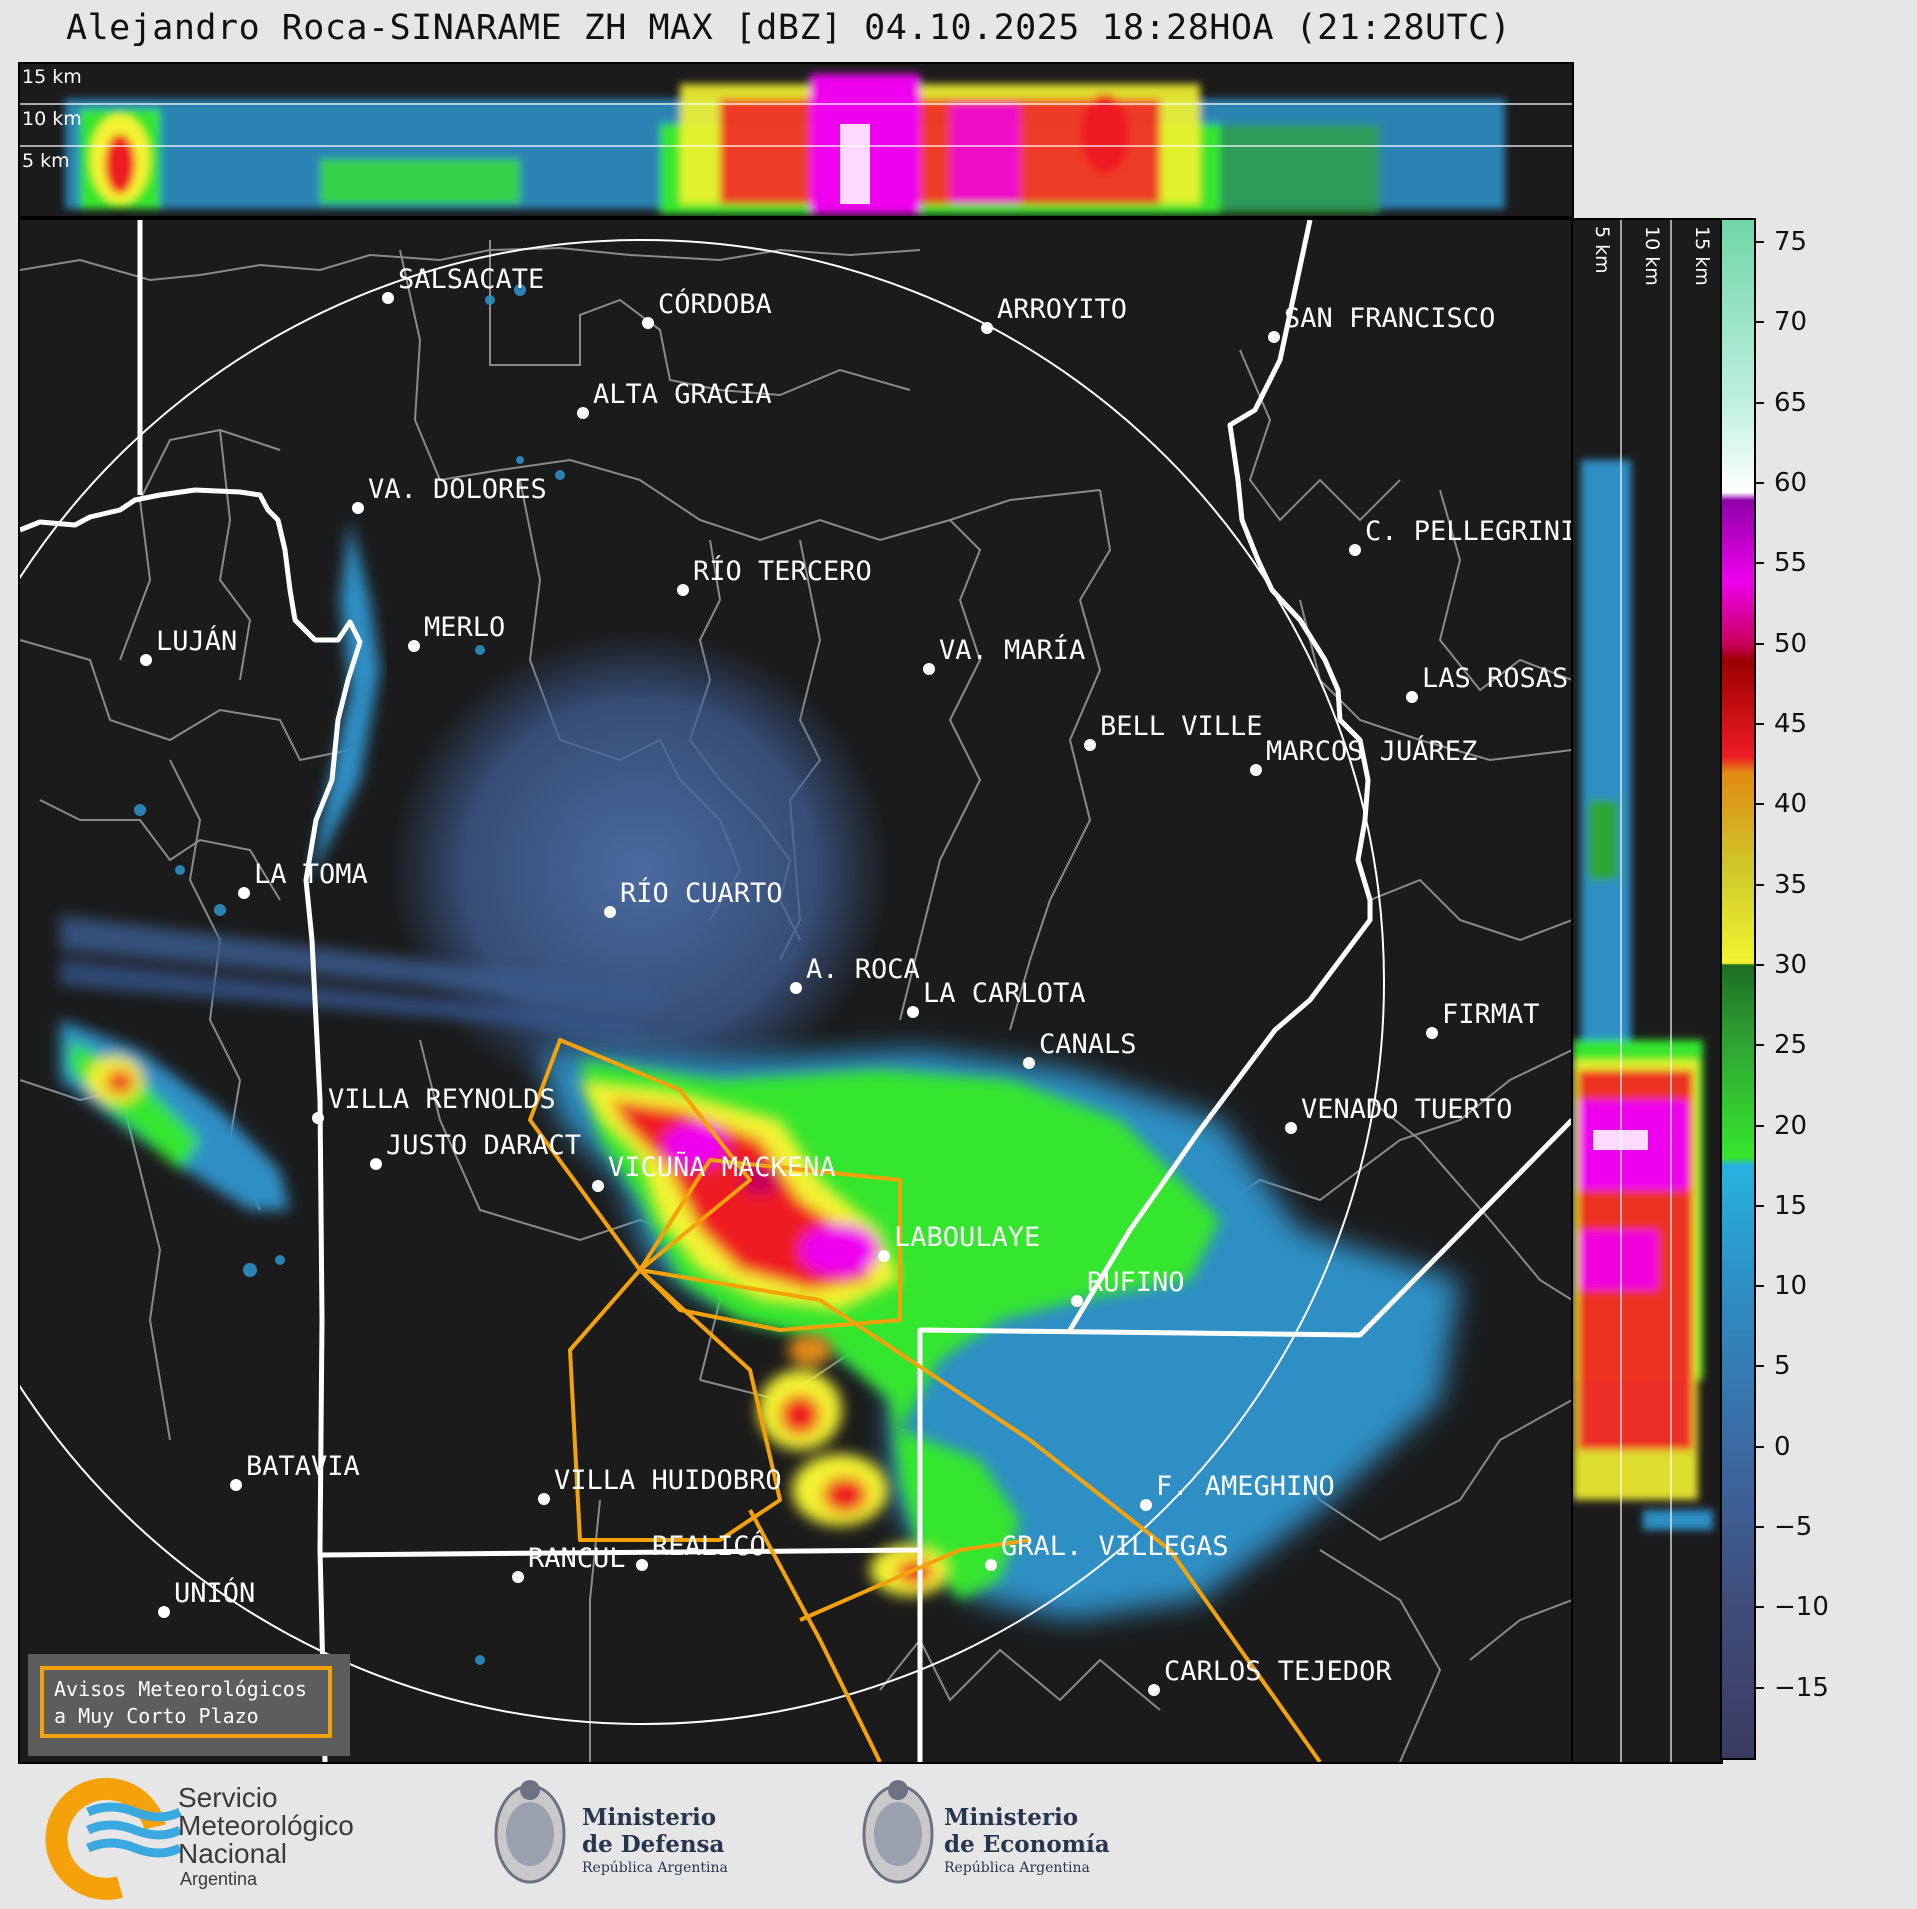 The height and width of the screenshot is (1909, 1917). I want to click on city-marker: F. AMEGHINO, so click(1237, 1491).